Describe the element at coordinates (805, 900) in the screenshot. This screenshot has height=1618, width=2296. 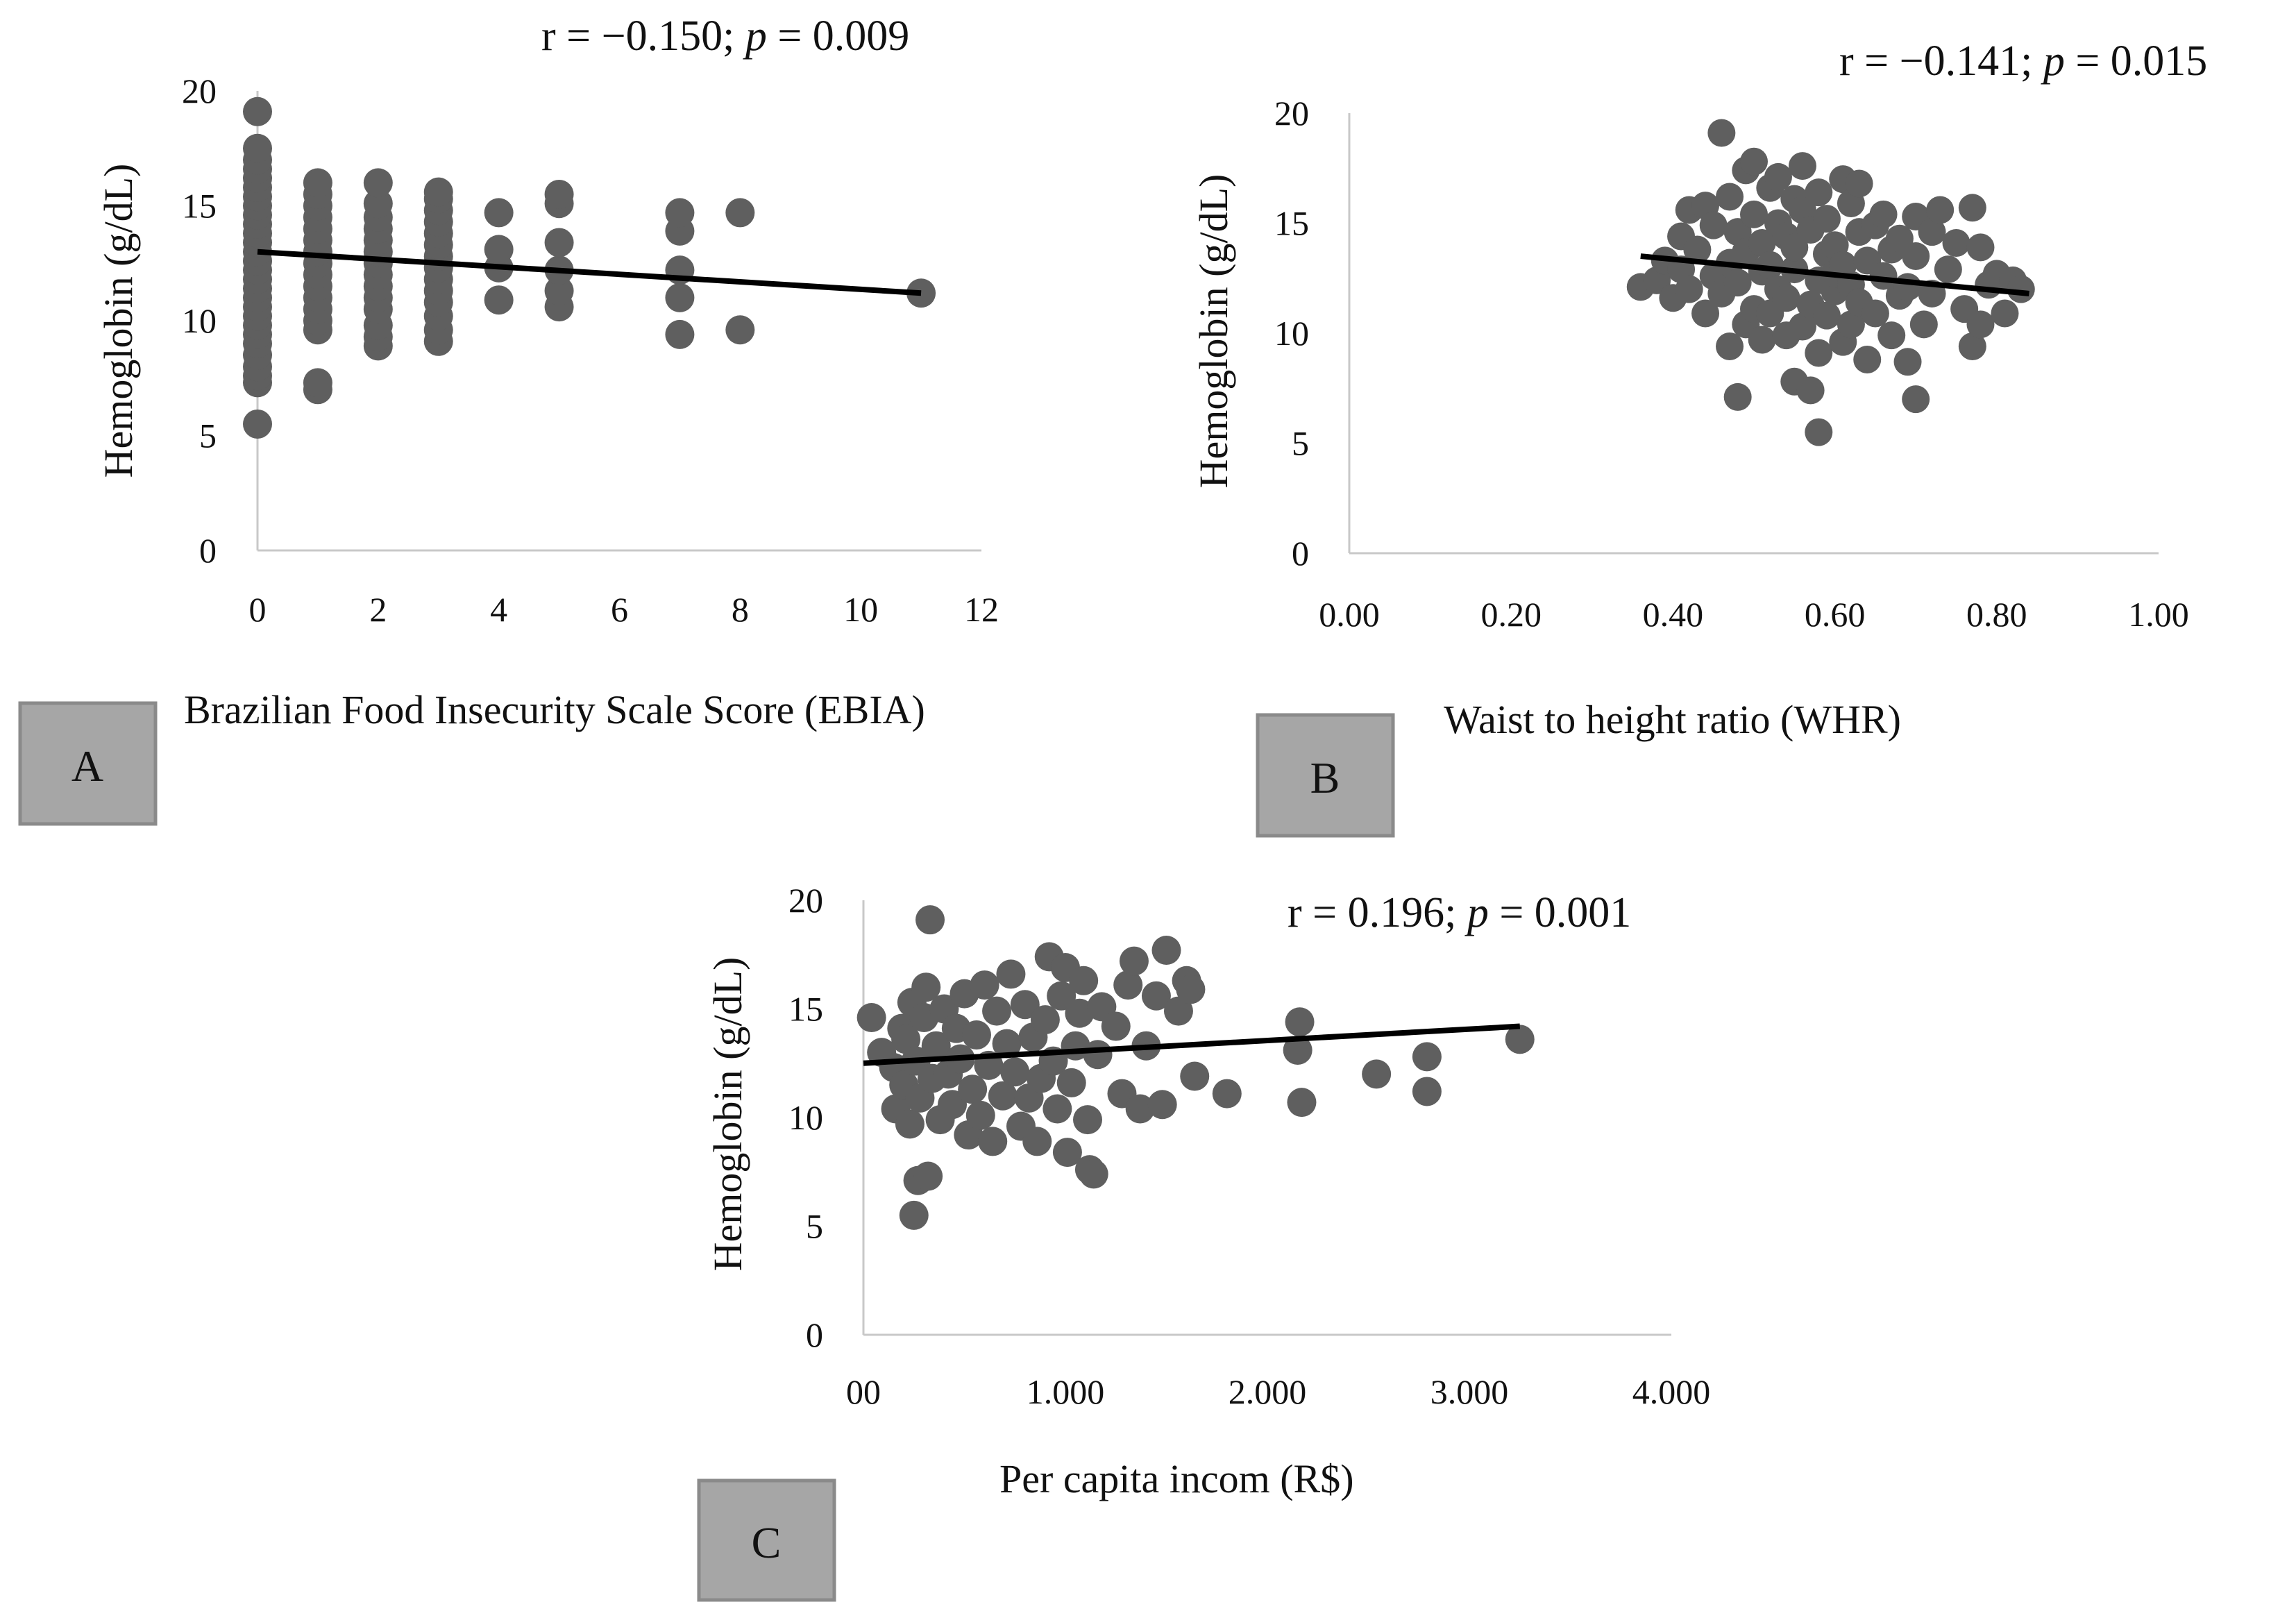
I see `y-tick-label-c: 20` at that location.